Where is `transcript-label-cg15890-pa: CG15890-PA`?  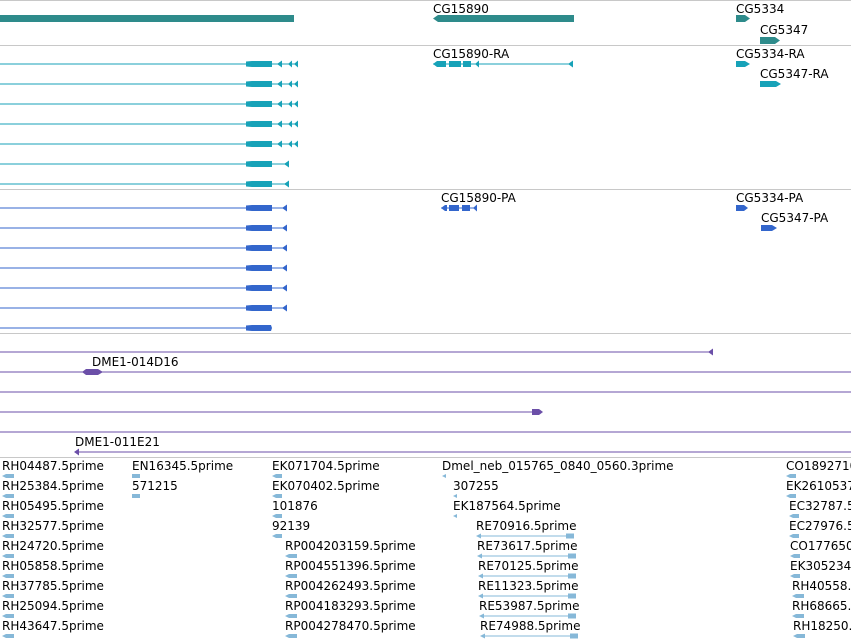
transcript-label-cg15890-pa: CG15890-PA is located at coordinates (479, 198).